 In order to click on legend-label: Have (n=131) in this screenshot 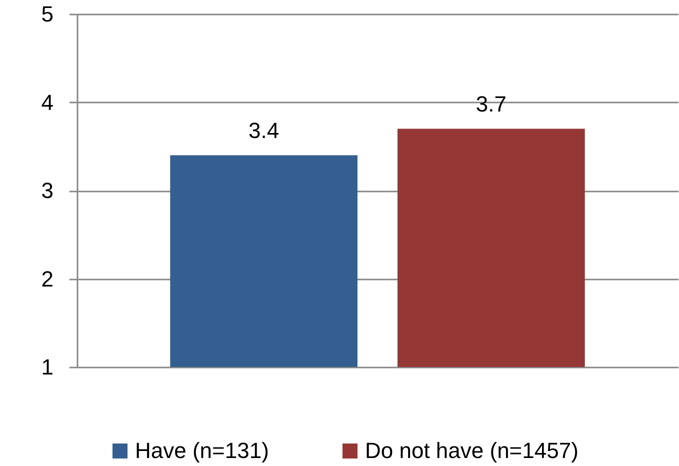, I will do `click(202, 450)`.